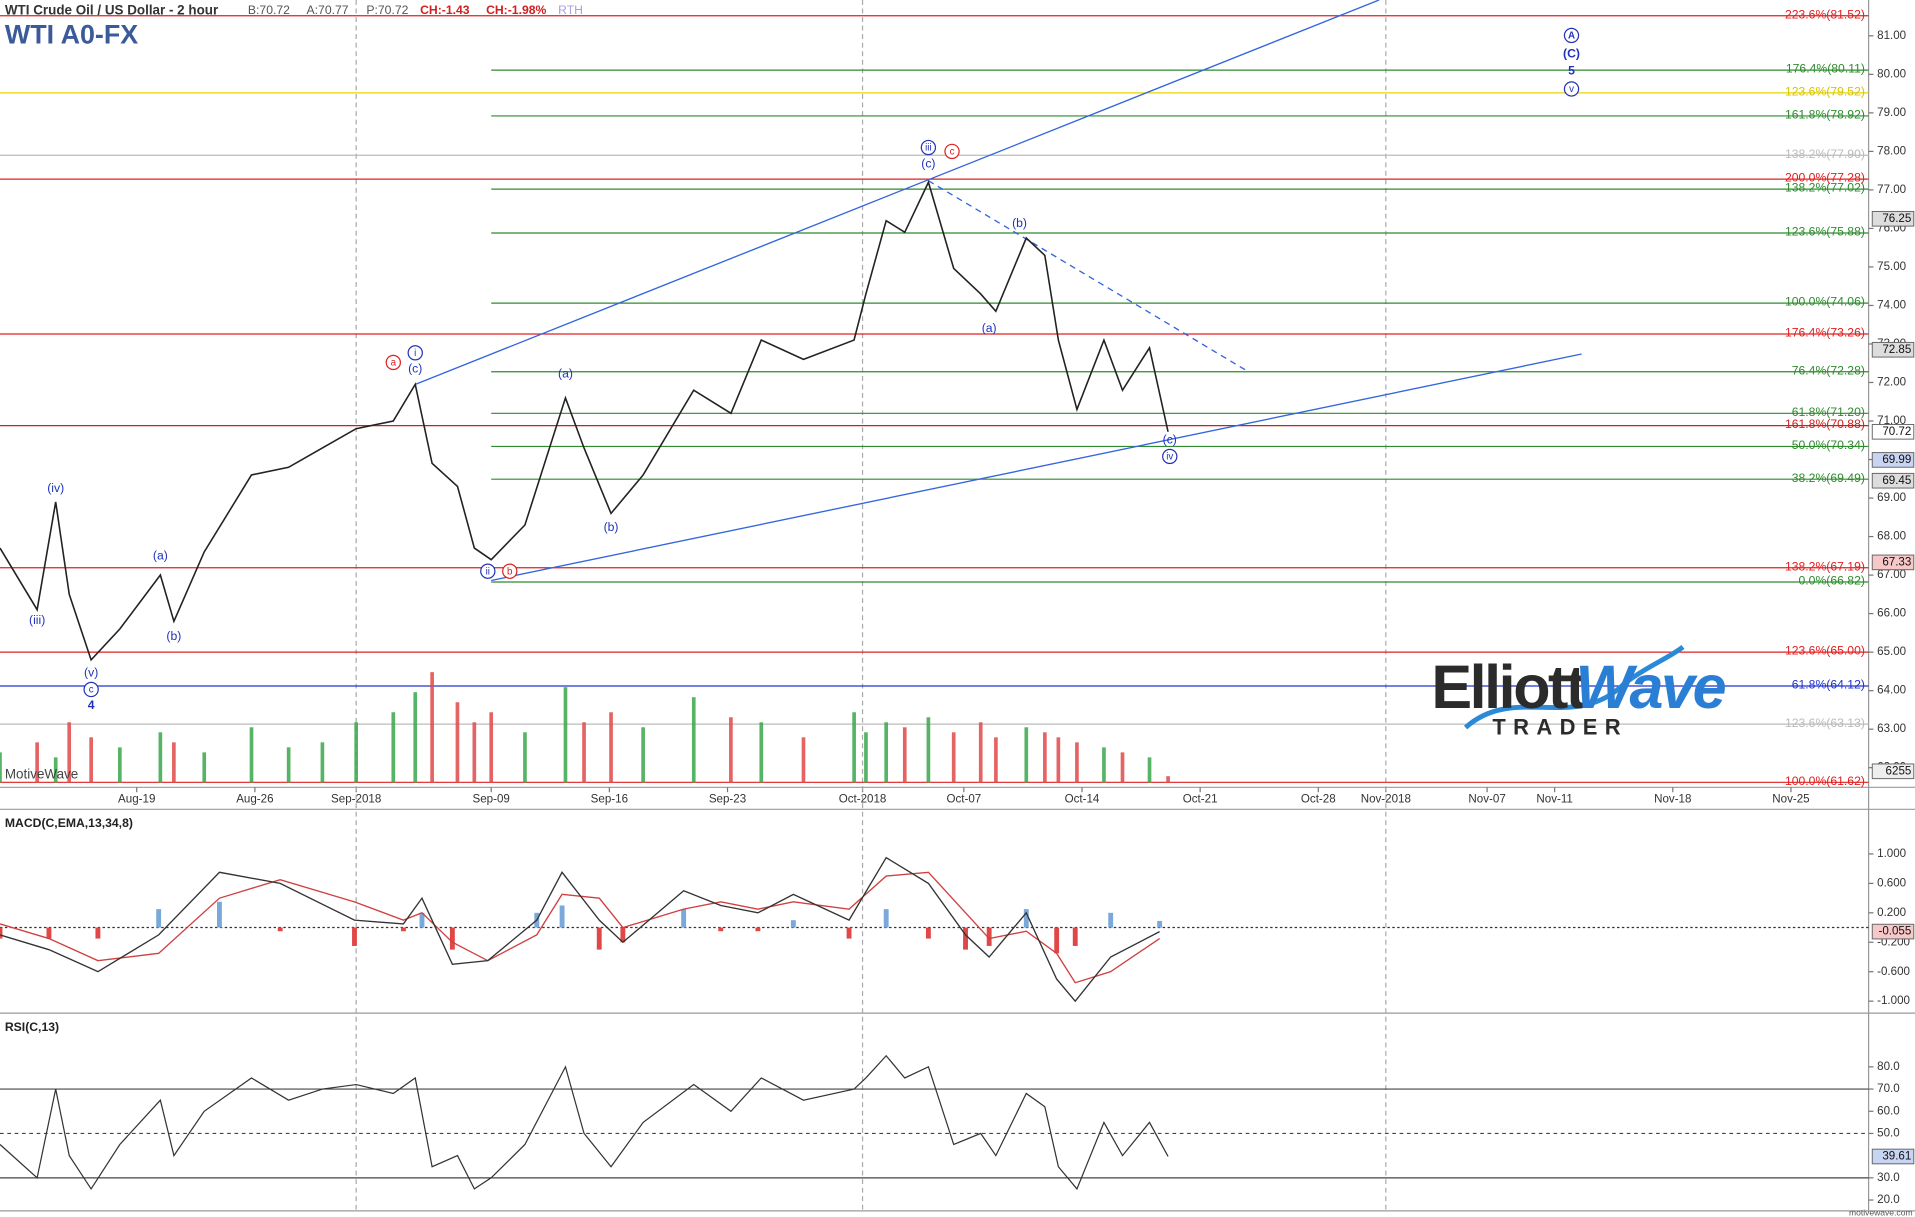  I want to click on change-pct: CH:-1.98%, so click(516, 10).